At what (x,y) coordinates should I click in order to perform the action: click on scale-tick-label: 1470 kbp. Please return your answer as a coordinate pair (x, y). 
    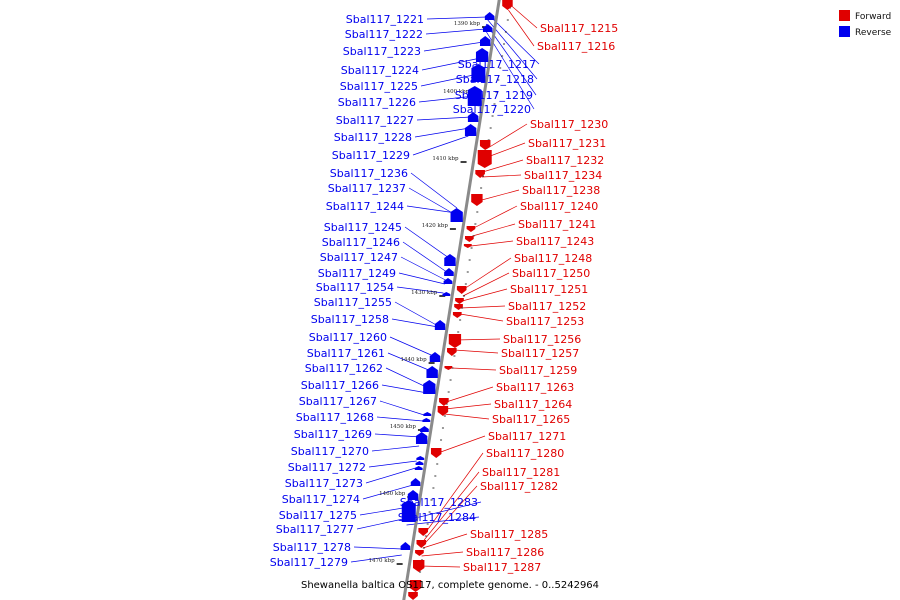
    Looking at the image, I should click on (382, 561).